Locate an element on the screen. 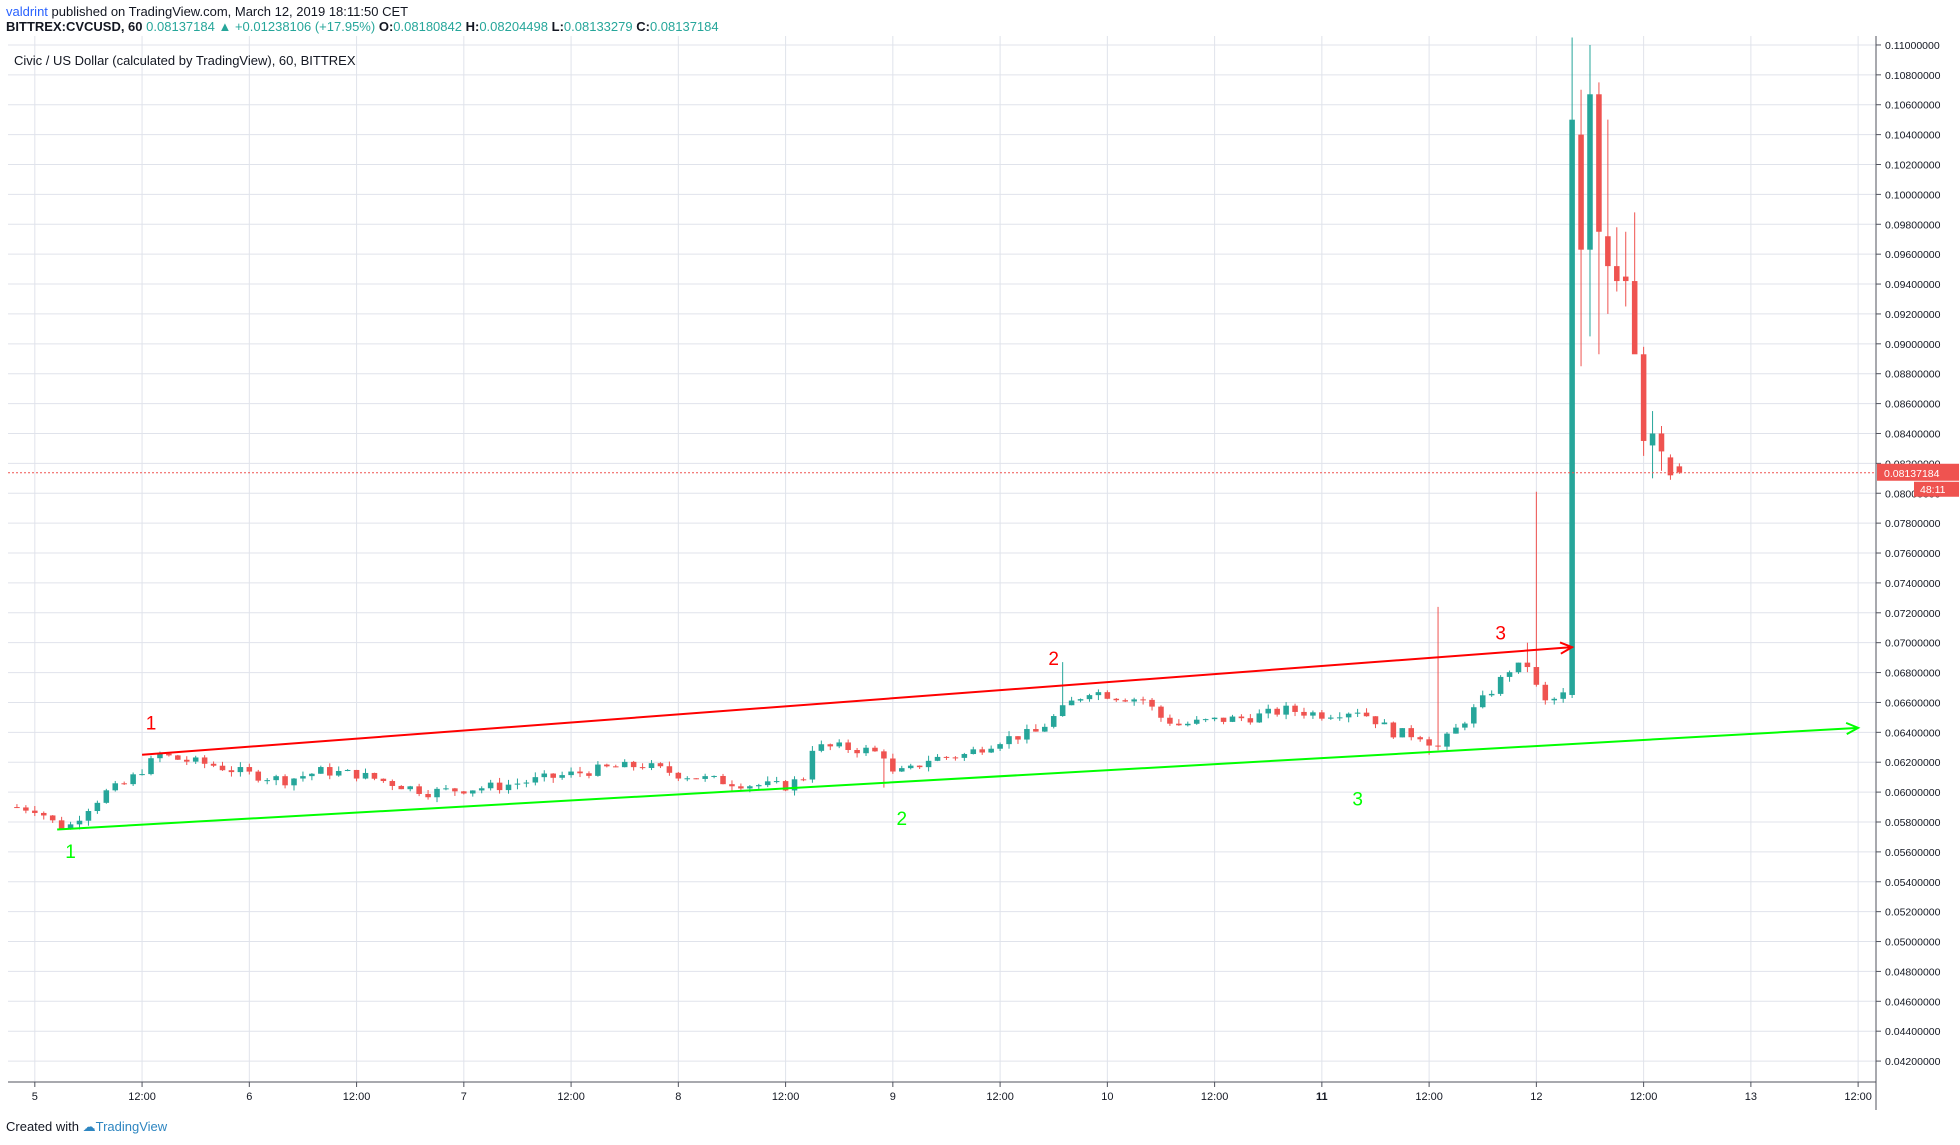 This screenshot has height=1145, width=1960. price-tag-label: 0.08137184 is located at coordinates (1912, 474).